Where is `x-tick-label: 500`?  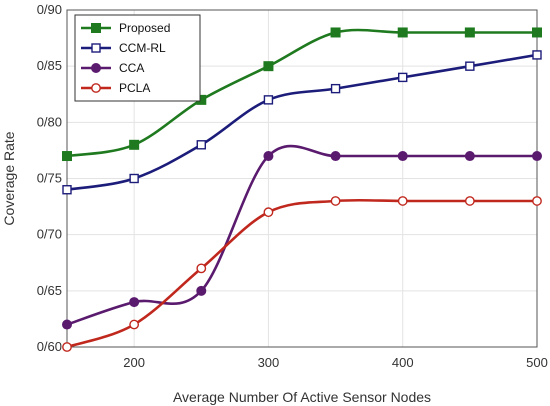 x-tick-label: 500 is located at coordinates (537, 362).